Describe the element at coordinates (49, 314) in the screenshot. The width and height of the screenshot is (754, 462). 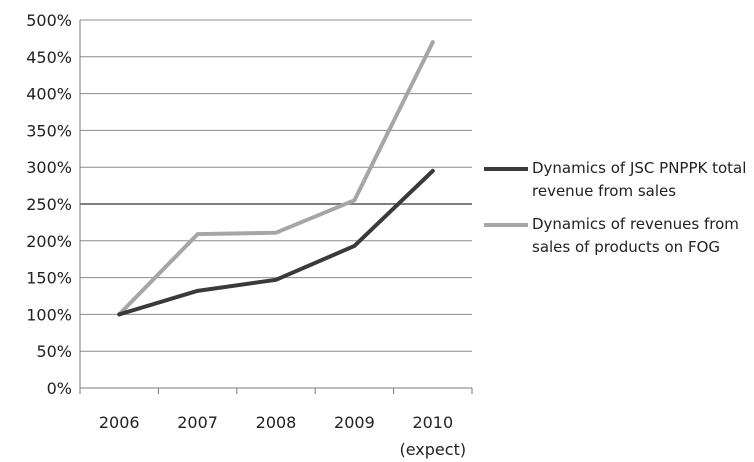
I see `y-tick-label: 100%` at that location.